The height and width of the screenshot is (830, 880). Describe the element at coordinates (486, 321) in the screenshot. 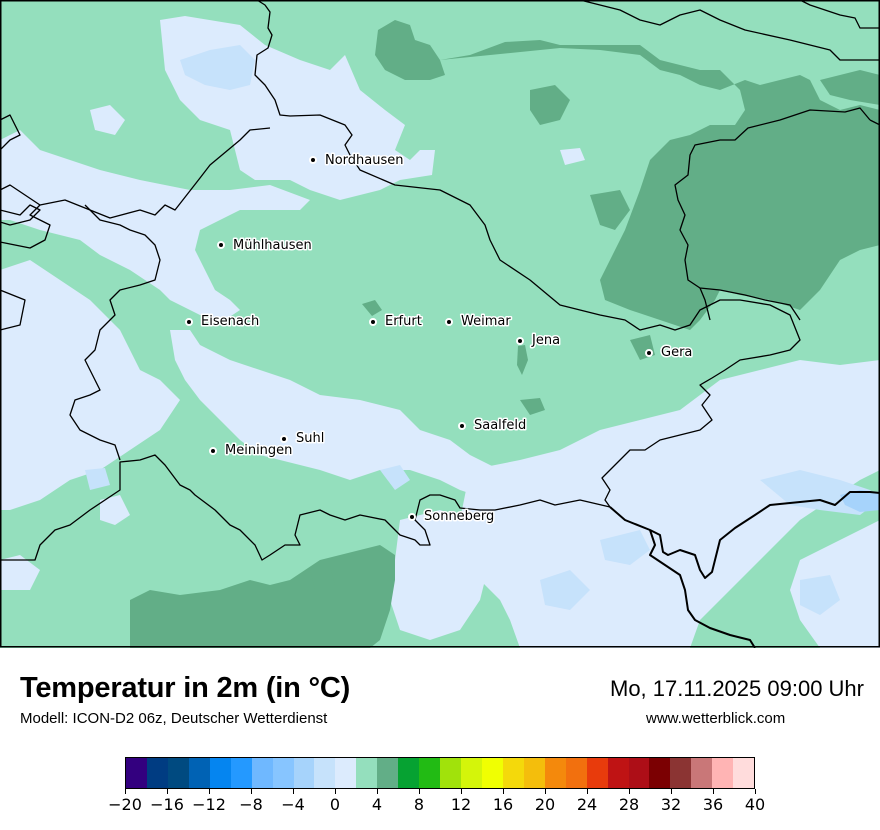

I see `svg-text: Weimar` at that location.